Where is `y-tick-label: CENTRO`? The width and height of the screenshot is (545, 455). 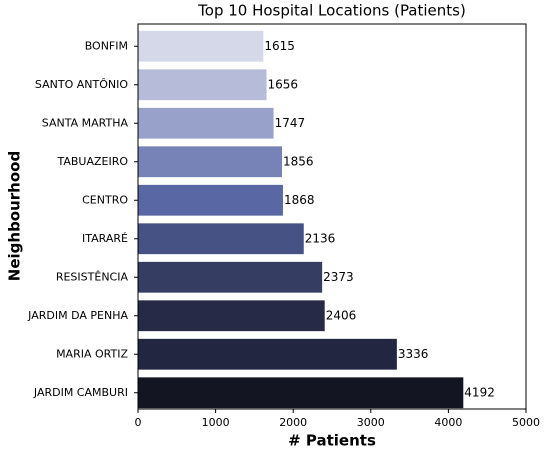 y-tick-label: CENTRO is located at coordinates (105, 199).